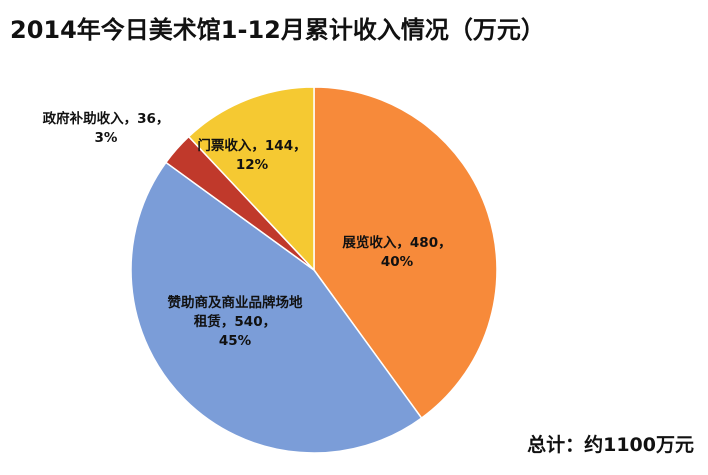 This screenshot has height=475, width=708. I want to click on slice-label: 门票收入，144， 12%, so click(251, 155).